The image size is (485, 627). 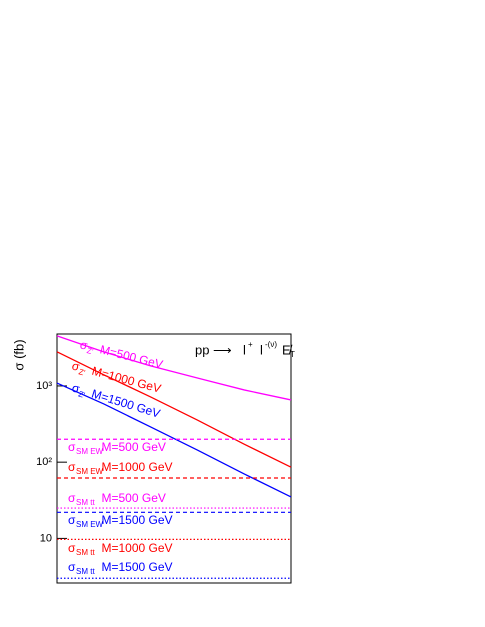 What do you see at coordinates (18, 354) in the screenshot?
I see `y-axis-label: σ (fb)` at bounding box center [18, 354].